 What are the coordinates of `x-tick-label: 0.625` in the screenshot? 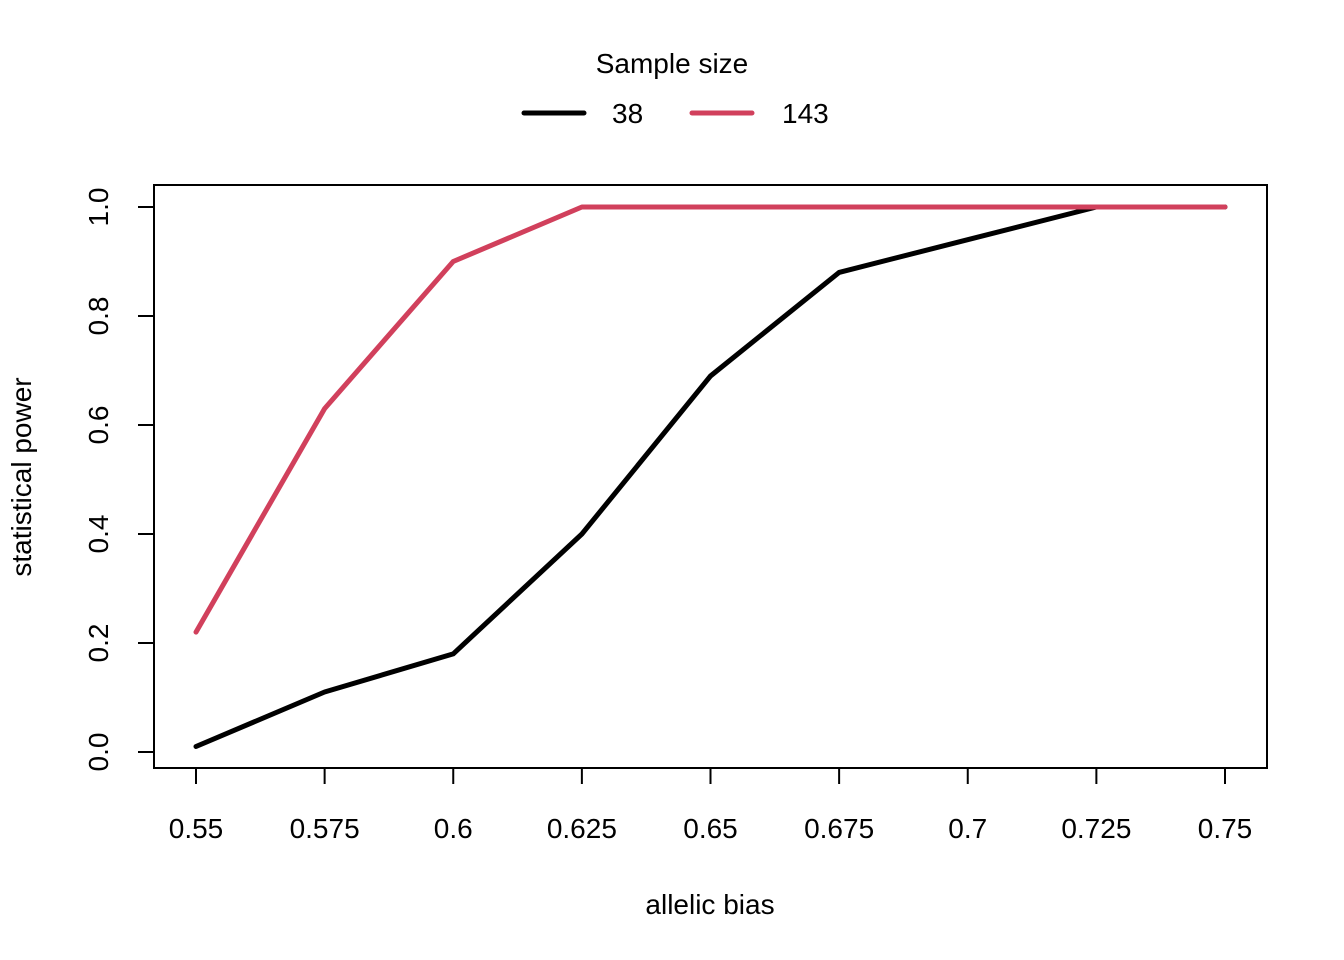 It's located at (582, 828).